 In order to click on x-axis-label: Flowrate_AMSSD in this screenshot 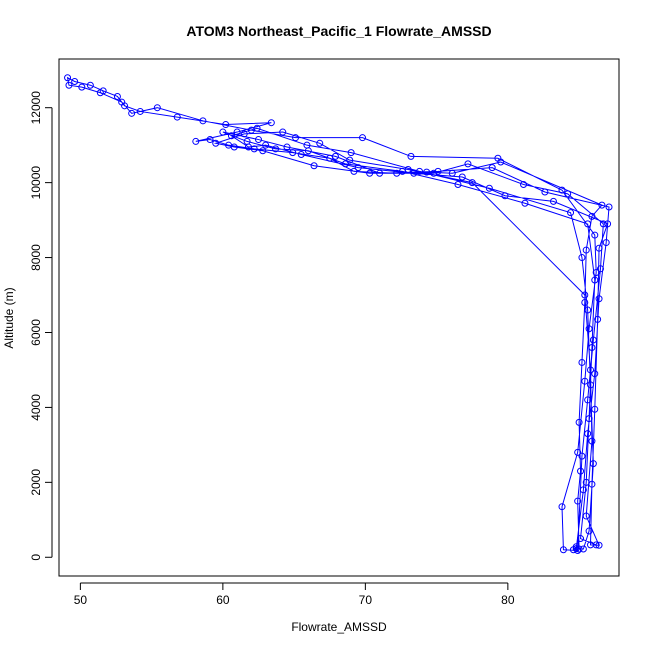, I will do `click(339, 627)`.